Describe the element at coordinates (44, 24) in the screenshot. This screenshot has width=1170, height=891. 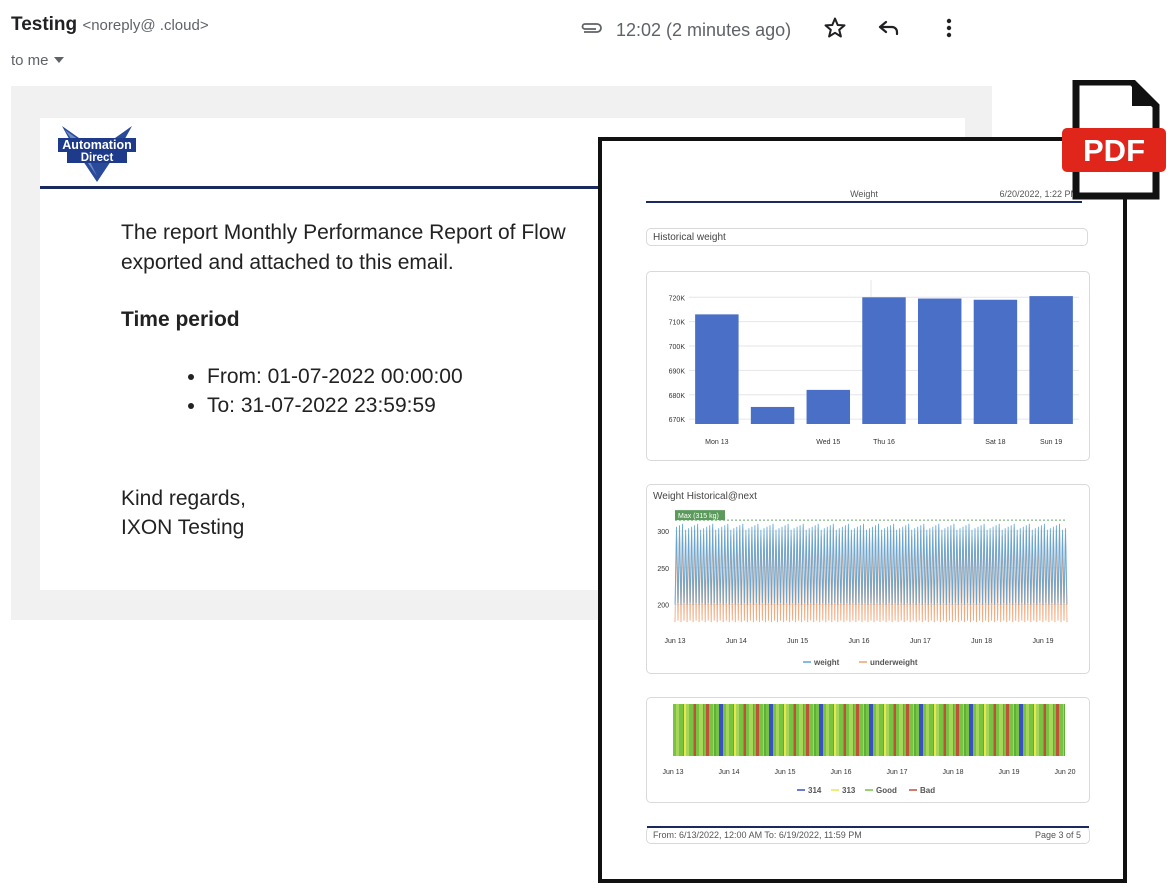
I see `sender-name: Testing` at that location.